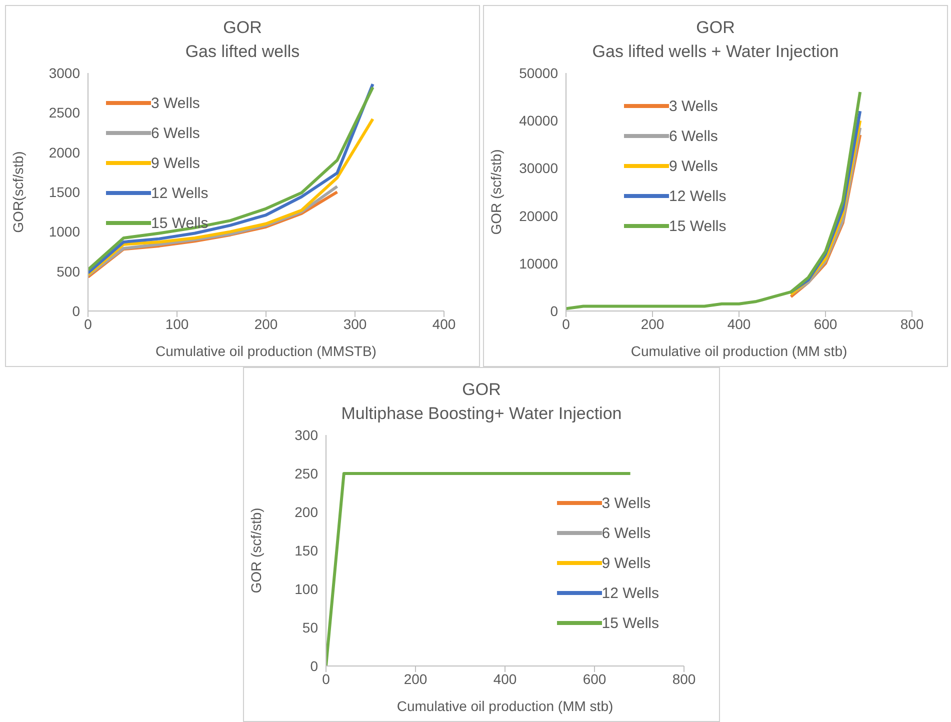 The image size is (951, 722). What do you see at coordinates (306, 512) in the screenshot?
I see `y-tick-label: 200` at bounding box center [306, 512].